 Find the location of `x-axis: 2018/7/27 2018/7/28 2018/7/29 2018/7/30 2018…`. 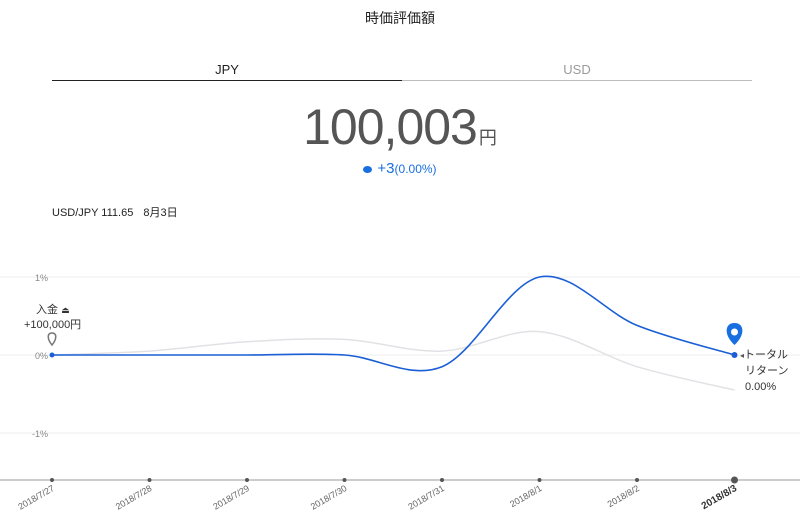

x-axis: 2018/7/27 2018/7/28 2018/7/29 2018/7/30 2018… is located at coordinates (400, 494).